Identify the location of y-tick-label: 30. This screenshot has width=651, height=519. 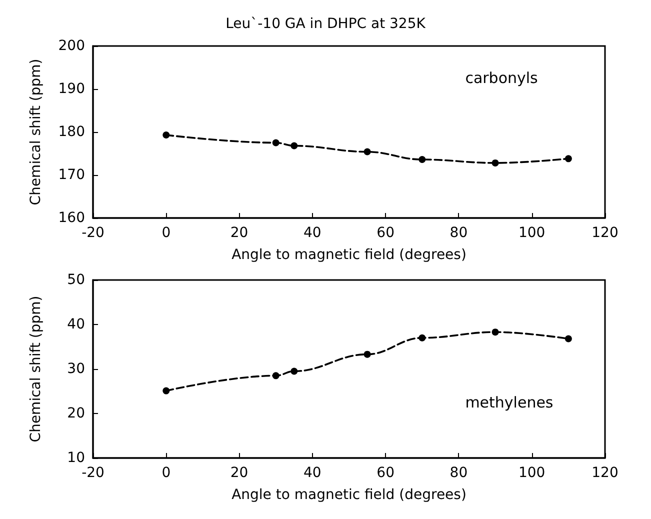
(76, 369).